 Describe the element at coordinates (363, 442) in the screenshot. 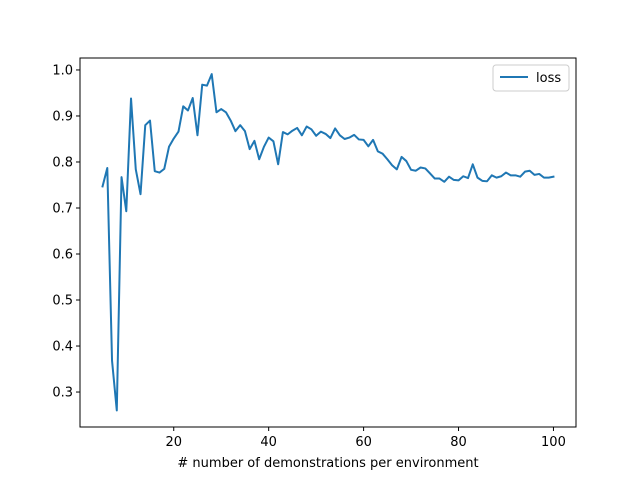

I see `x-tick-label: 60` at that location.